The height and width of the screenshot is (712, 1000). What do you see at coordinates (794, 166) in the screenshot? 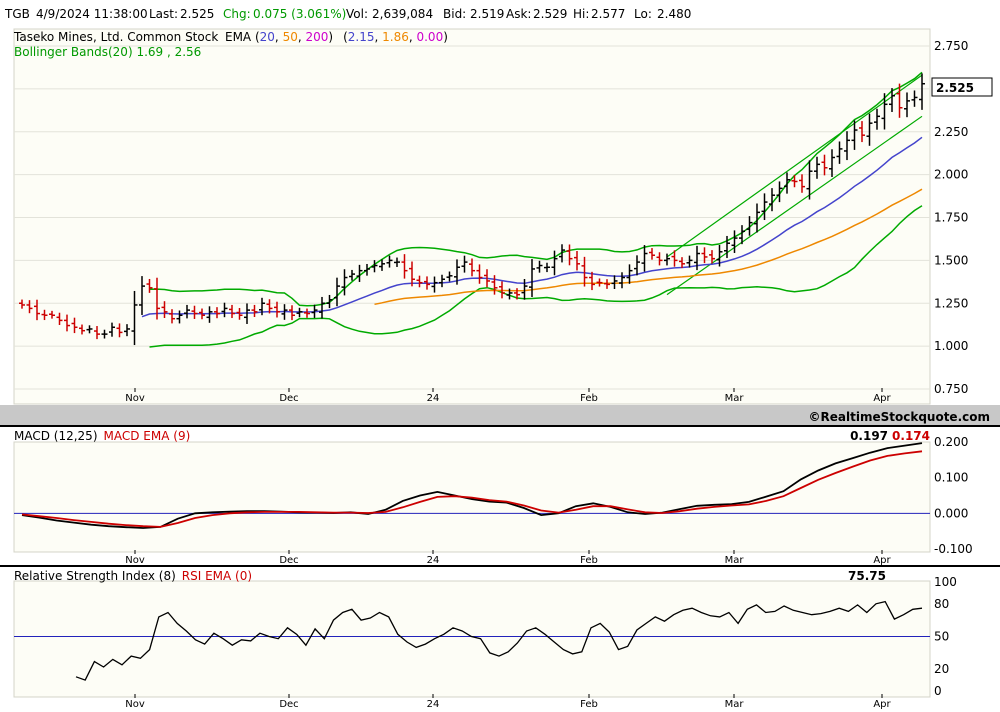
I see `trend-channel-upper` at bounding box center [794, 166].